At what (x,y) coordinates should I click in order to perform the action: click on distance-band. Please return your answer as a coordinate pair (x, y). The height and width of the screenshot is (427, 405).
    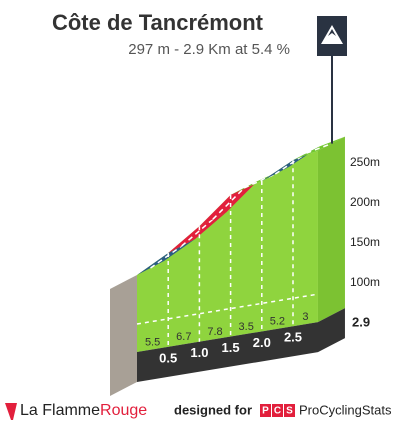
    Looking at the image, I should click on (241, 345).